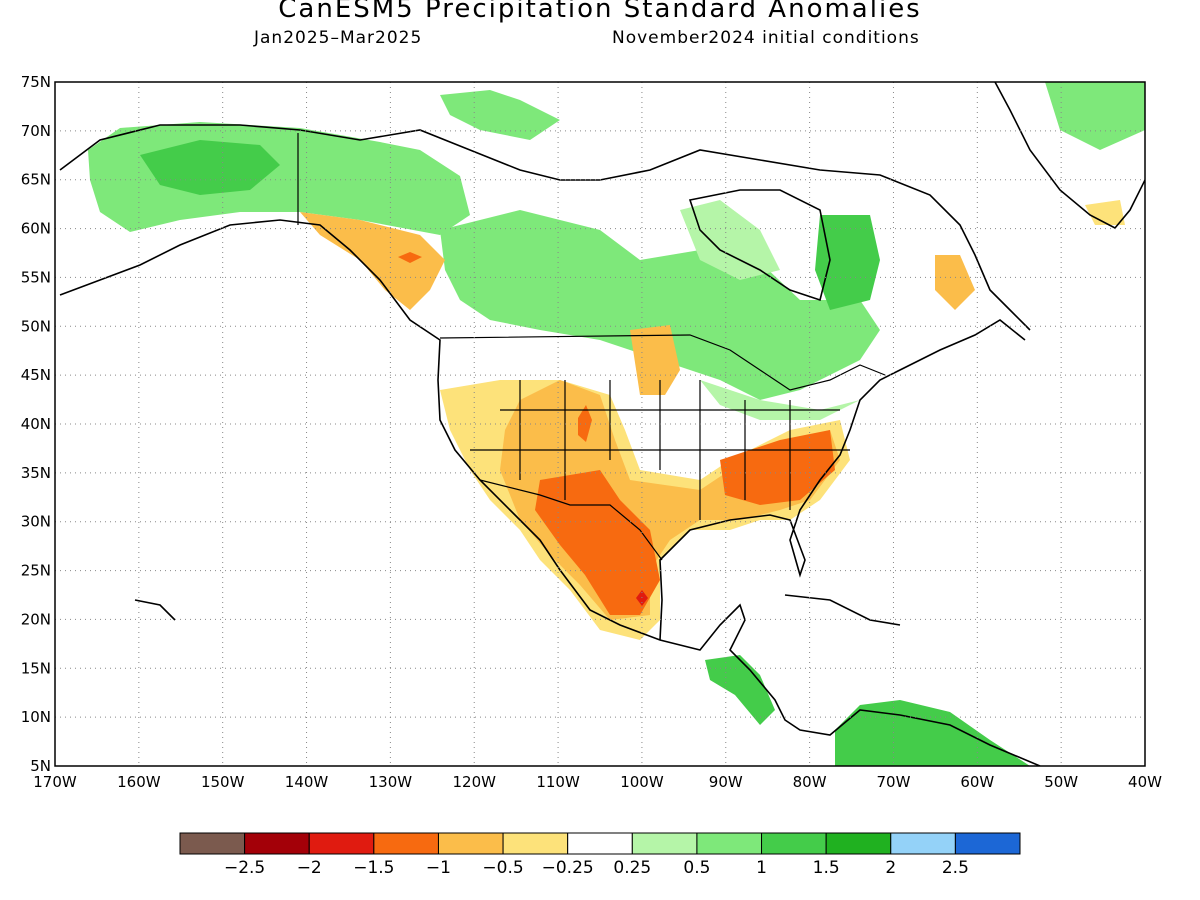 This screenshot has width=1200, height=900. What do you see at coordinates (36, 277) in the screenshot?
I see `lat-tick-label: 55N` at bounding box center [36, 277].